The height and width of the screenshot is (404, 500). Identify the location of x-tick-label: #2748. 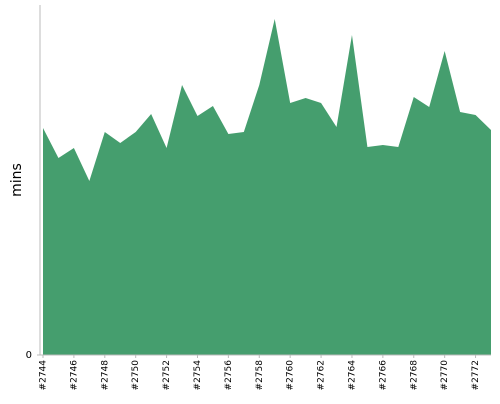
(105, 375).